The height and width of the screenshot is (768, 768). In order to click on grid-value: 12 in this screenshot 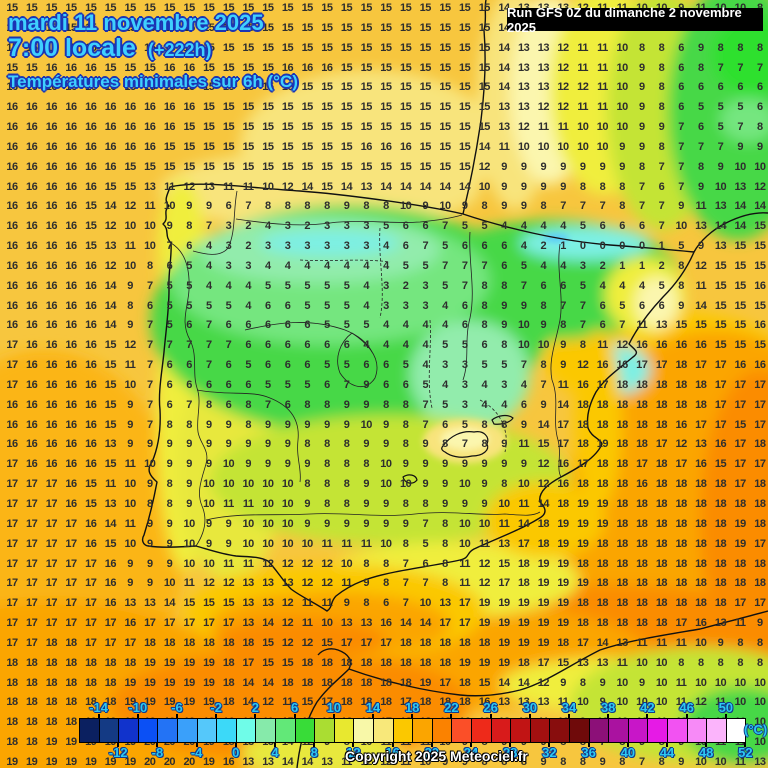, I will do `click(563, 107)`.